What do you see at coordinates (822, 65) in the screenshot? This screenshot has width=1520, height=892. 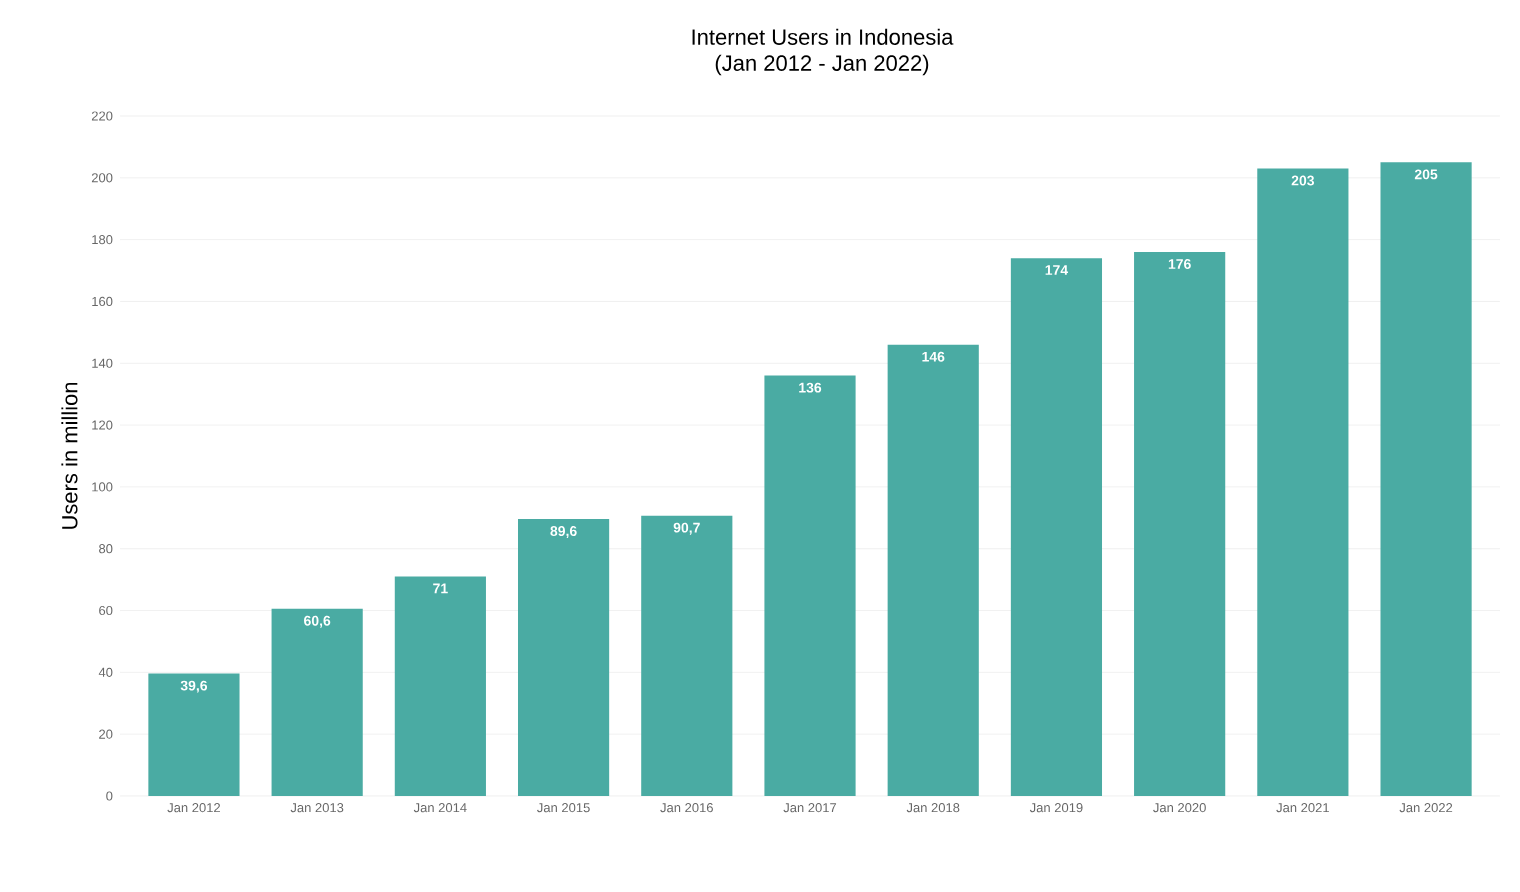 I see `chart-subtitle: (Jan 2012 - Jan 2022)` at bounding box center [822, 65].